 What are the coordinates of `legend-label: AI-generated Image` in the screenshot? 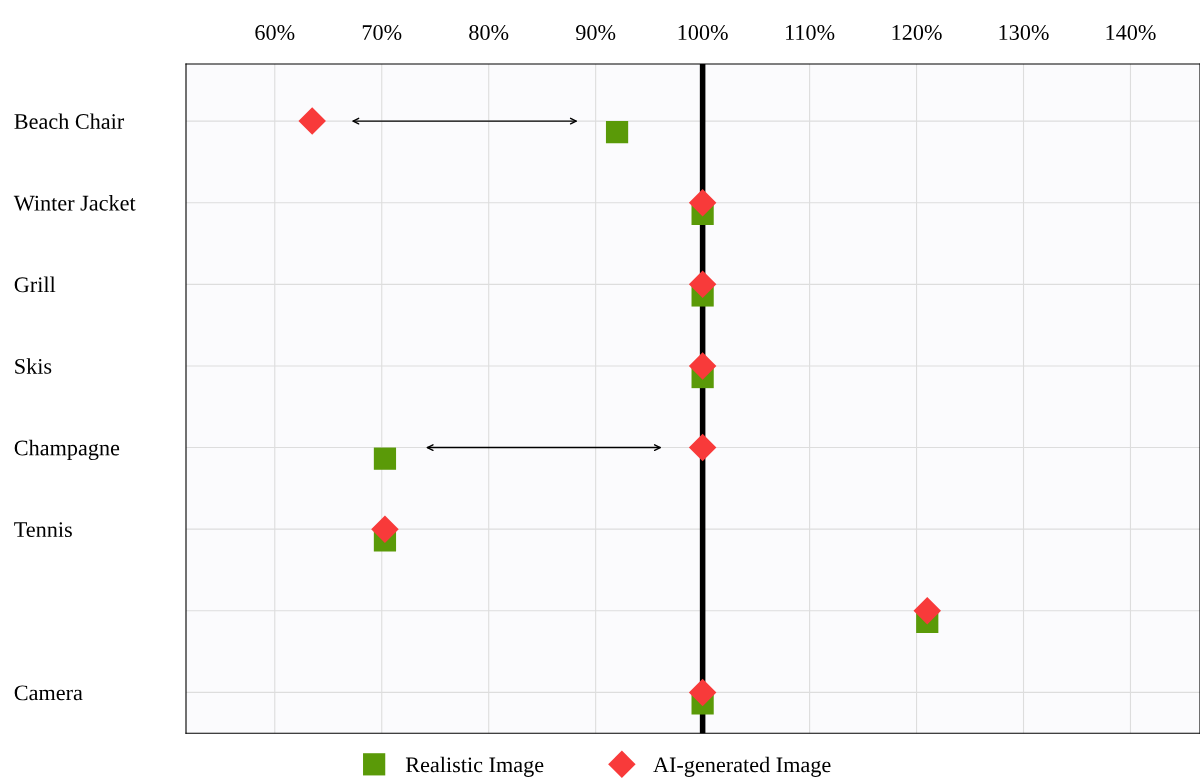 It's located at (742, 766).